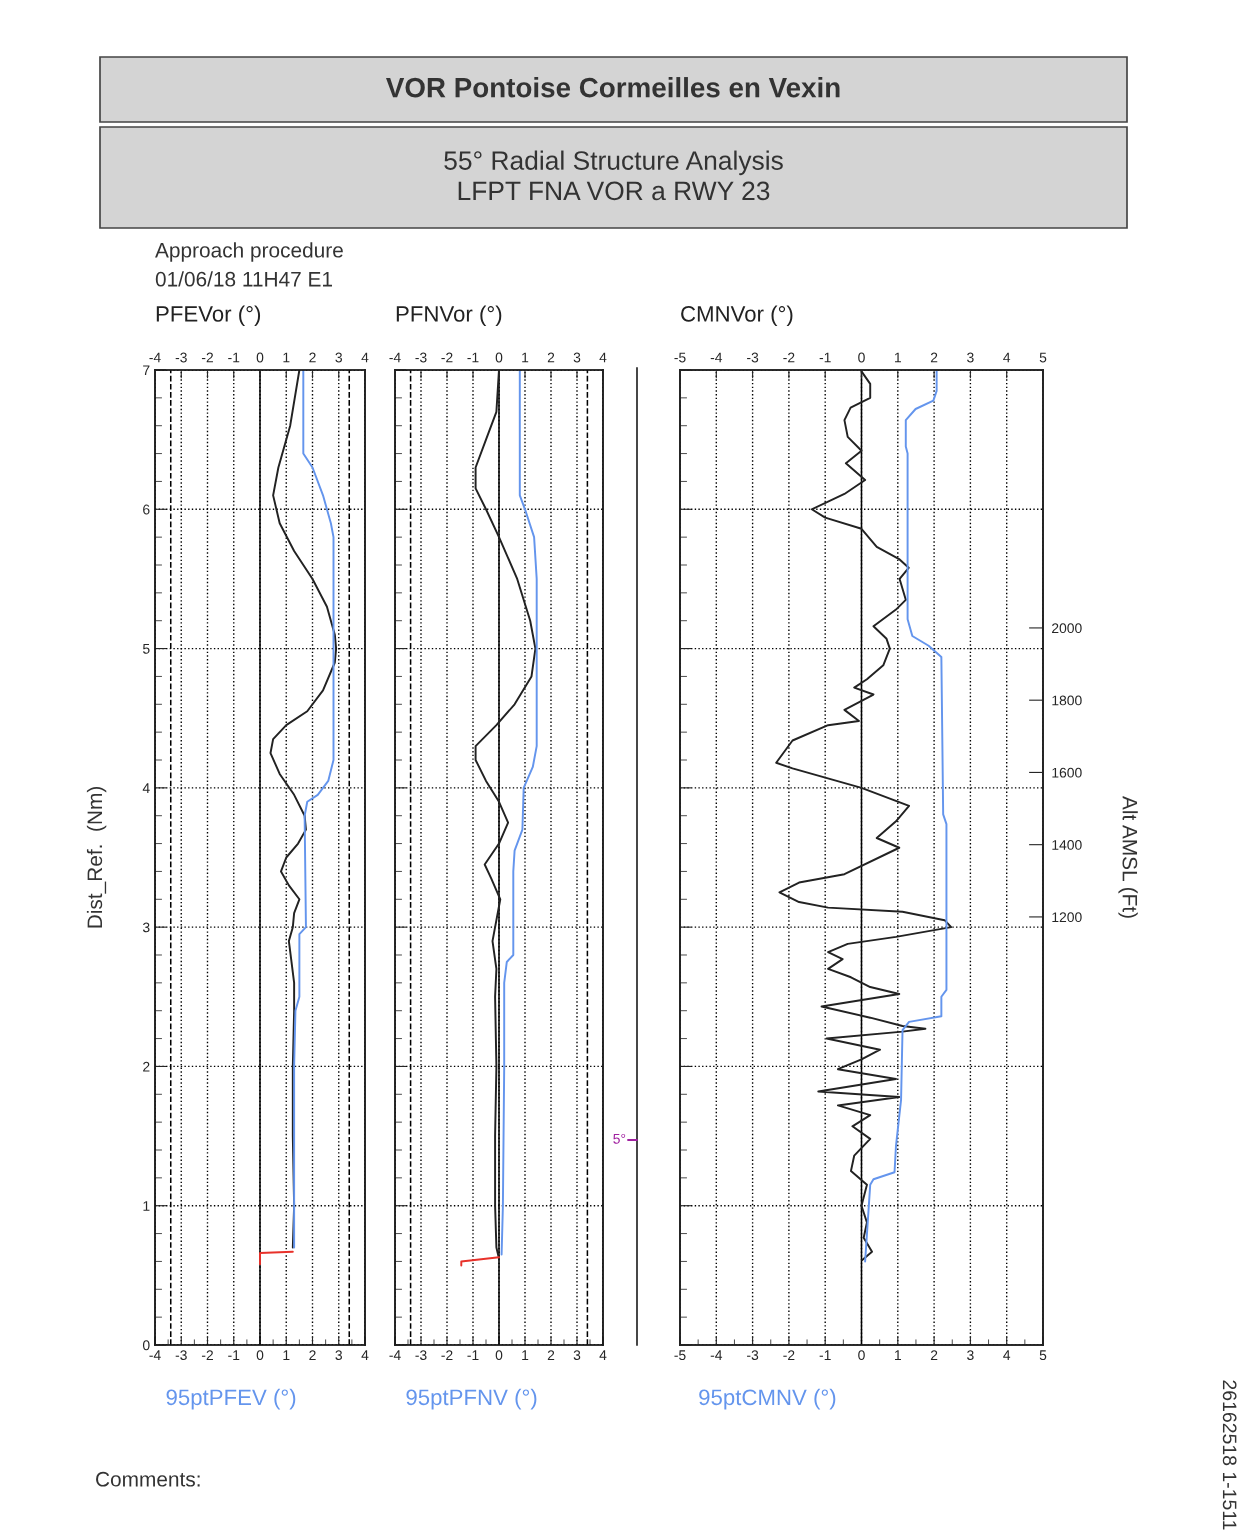  I want to click on text: VOR Pontoise Cormeilles en Vexin, so click(613, 87).